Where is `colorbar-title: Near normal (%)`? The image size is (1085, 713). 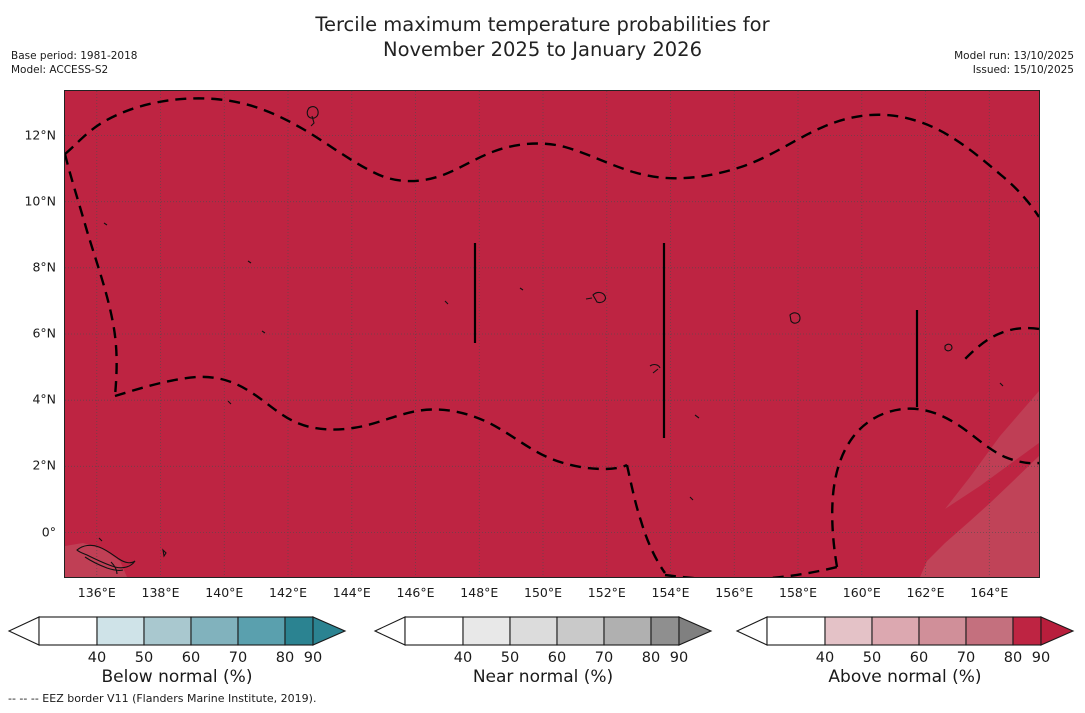
colorbar-title: Near normal (%) is located at coordinates (543, 677).